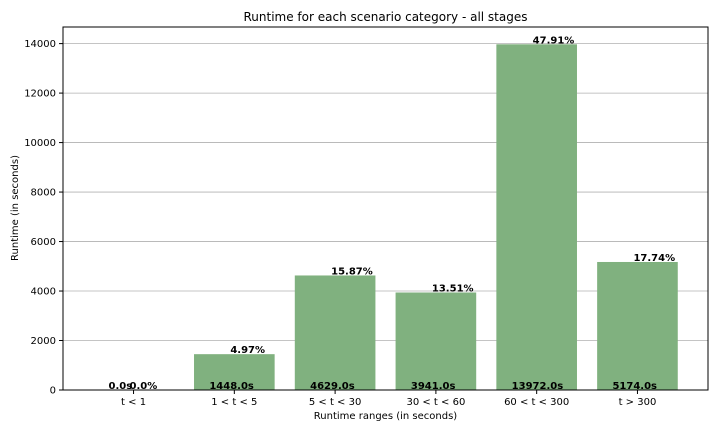 Image resolution: width=720 pixels, height=432 pixels. What do you see at coordinates (332, 386) in the screenshot?
I see `bar-value-label: 4629.0s` at bounding box center [332, 386].